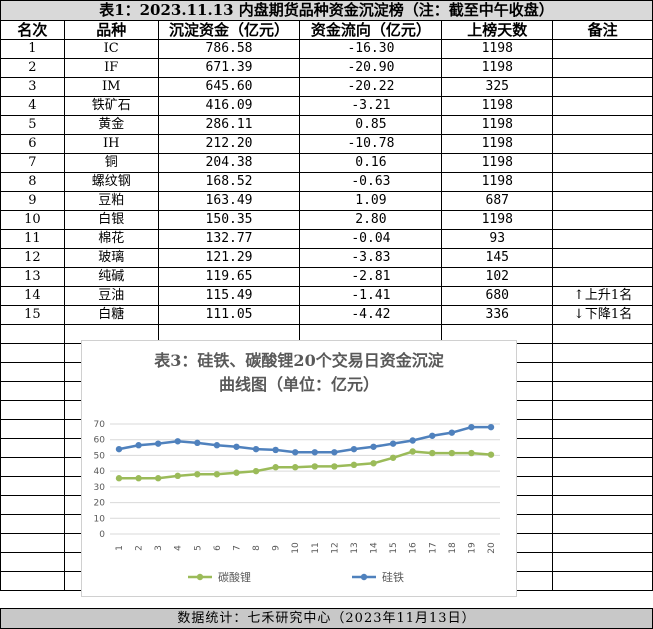 This screenshot has width=653, height=629. I want to click on column-header: 上榜天数, so click(497, 30).